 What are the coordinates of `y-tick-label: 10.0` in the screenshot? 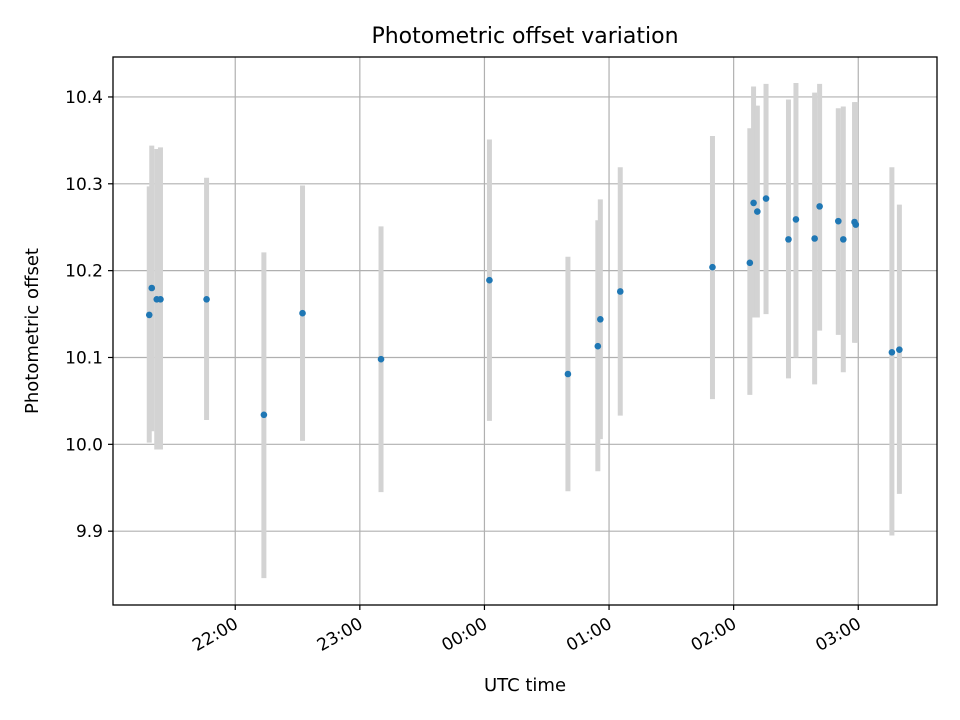 It's located at (84, 445).